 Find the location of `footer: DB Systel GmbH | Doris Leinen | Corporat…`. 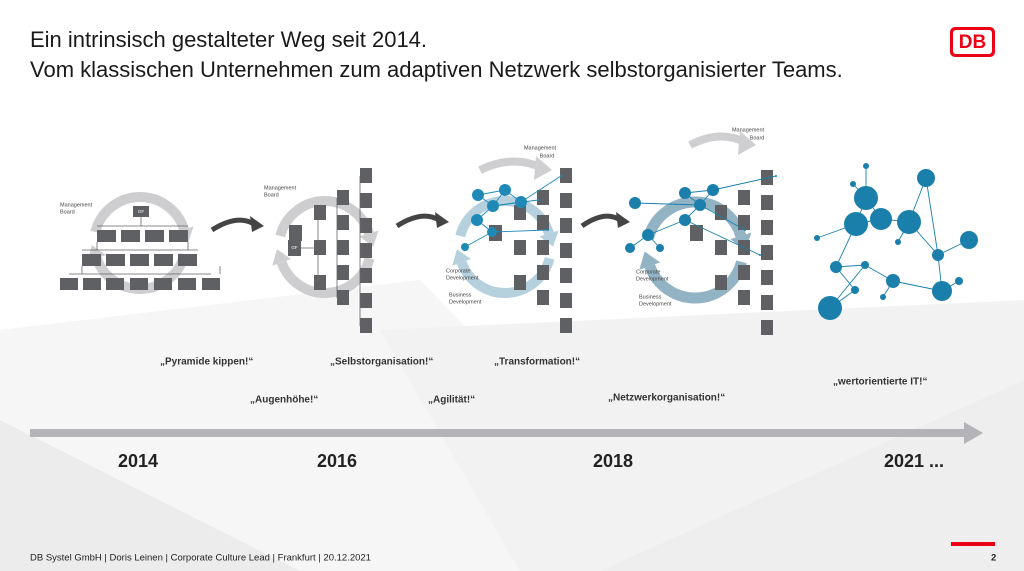

footer: DB Systel GmbH | Doris Leinen | Corporat… is located at coordinates (200, 558).